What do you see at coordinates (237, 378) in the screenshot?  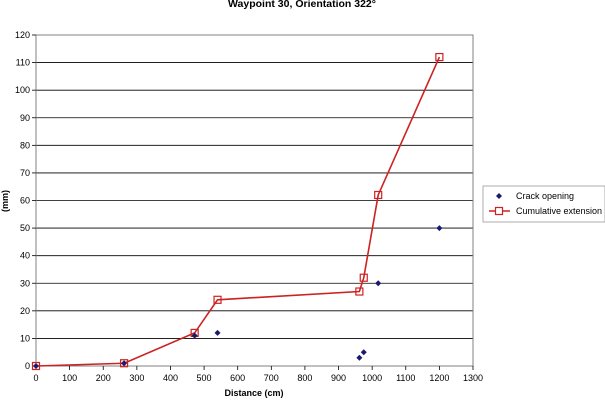 I see `x-tick-label: 600` at bounding box center [237, 378].